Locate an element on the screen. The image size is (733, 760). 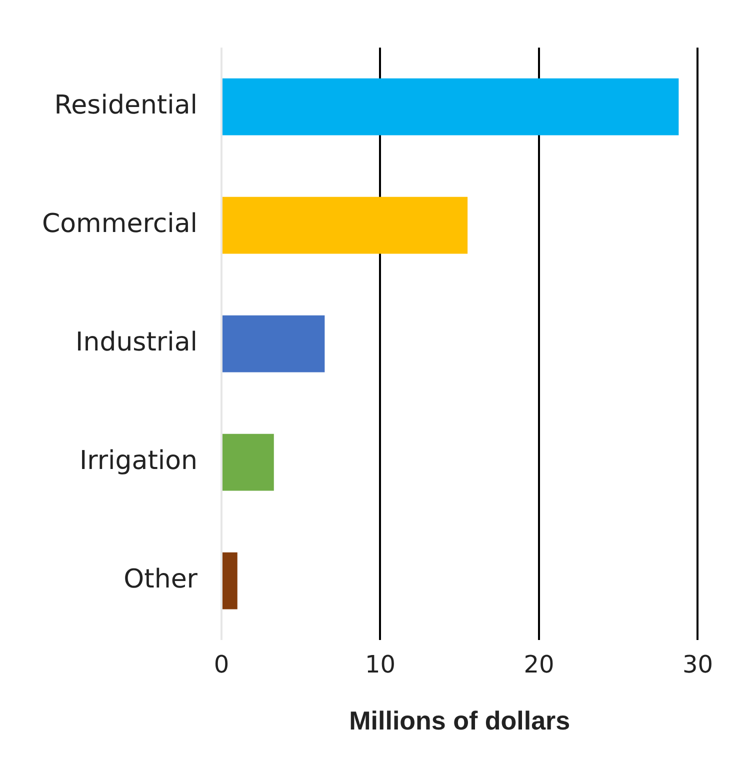
x-tick-label: 10 is located at coordinates (380, 664).